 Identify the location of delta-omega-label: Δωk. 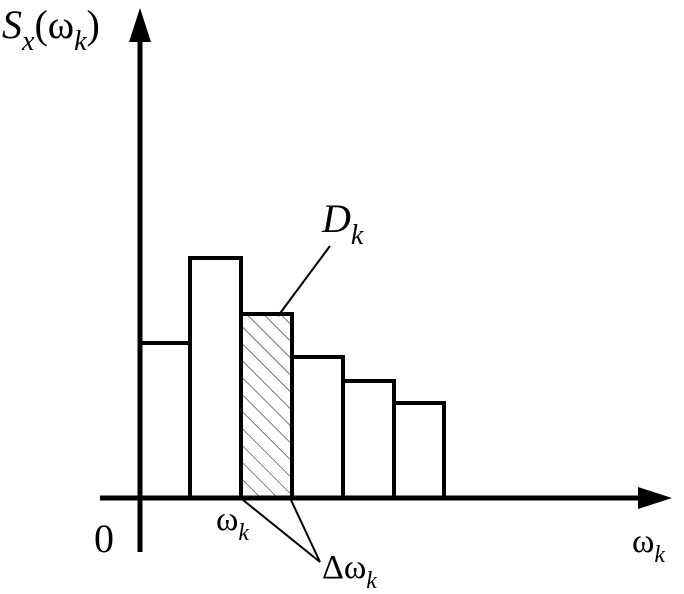
(349, 571).